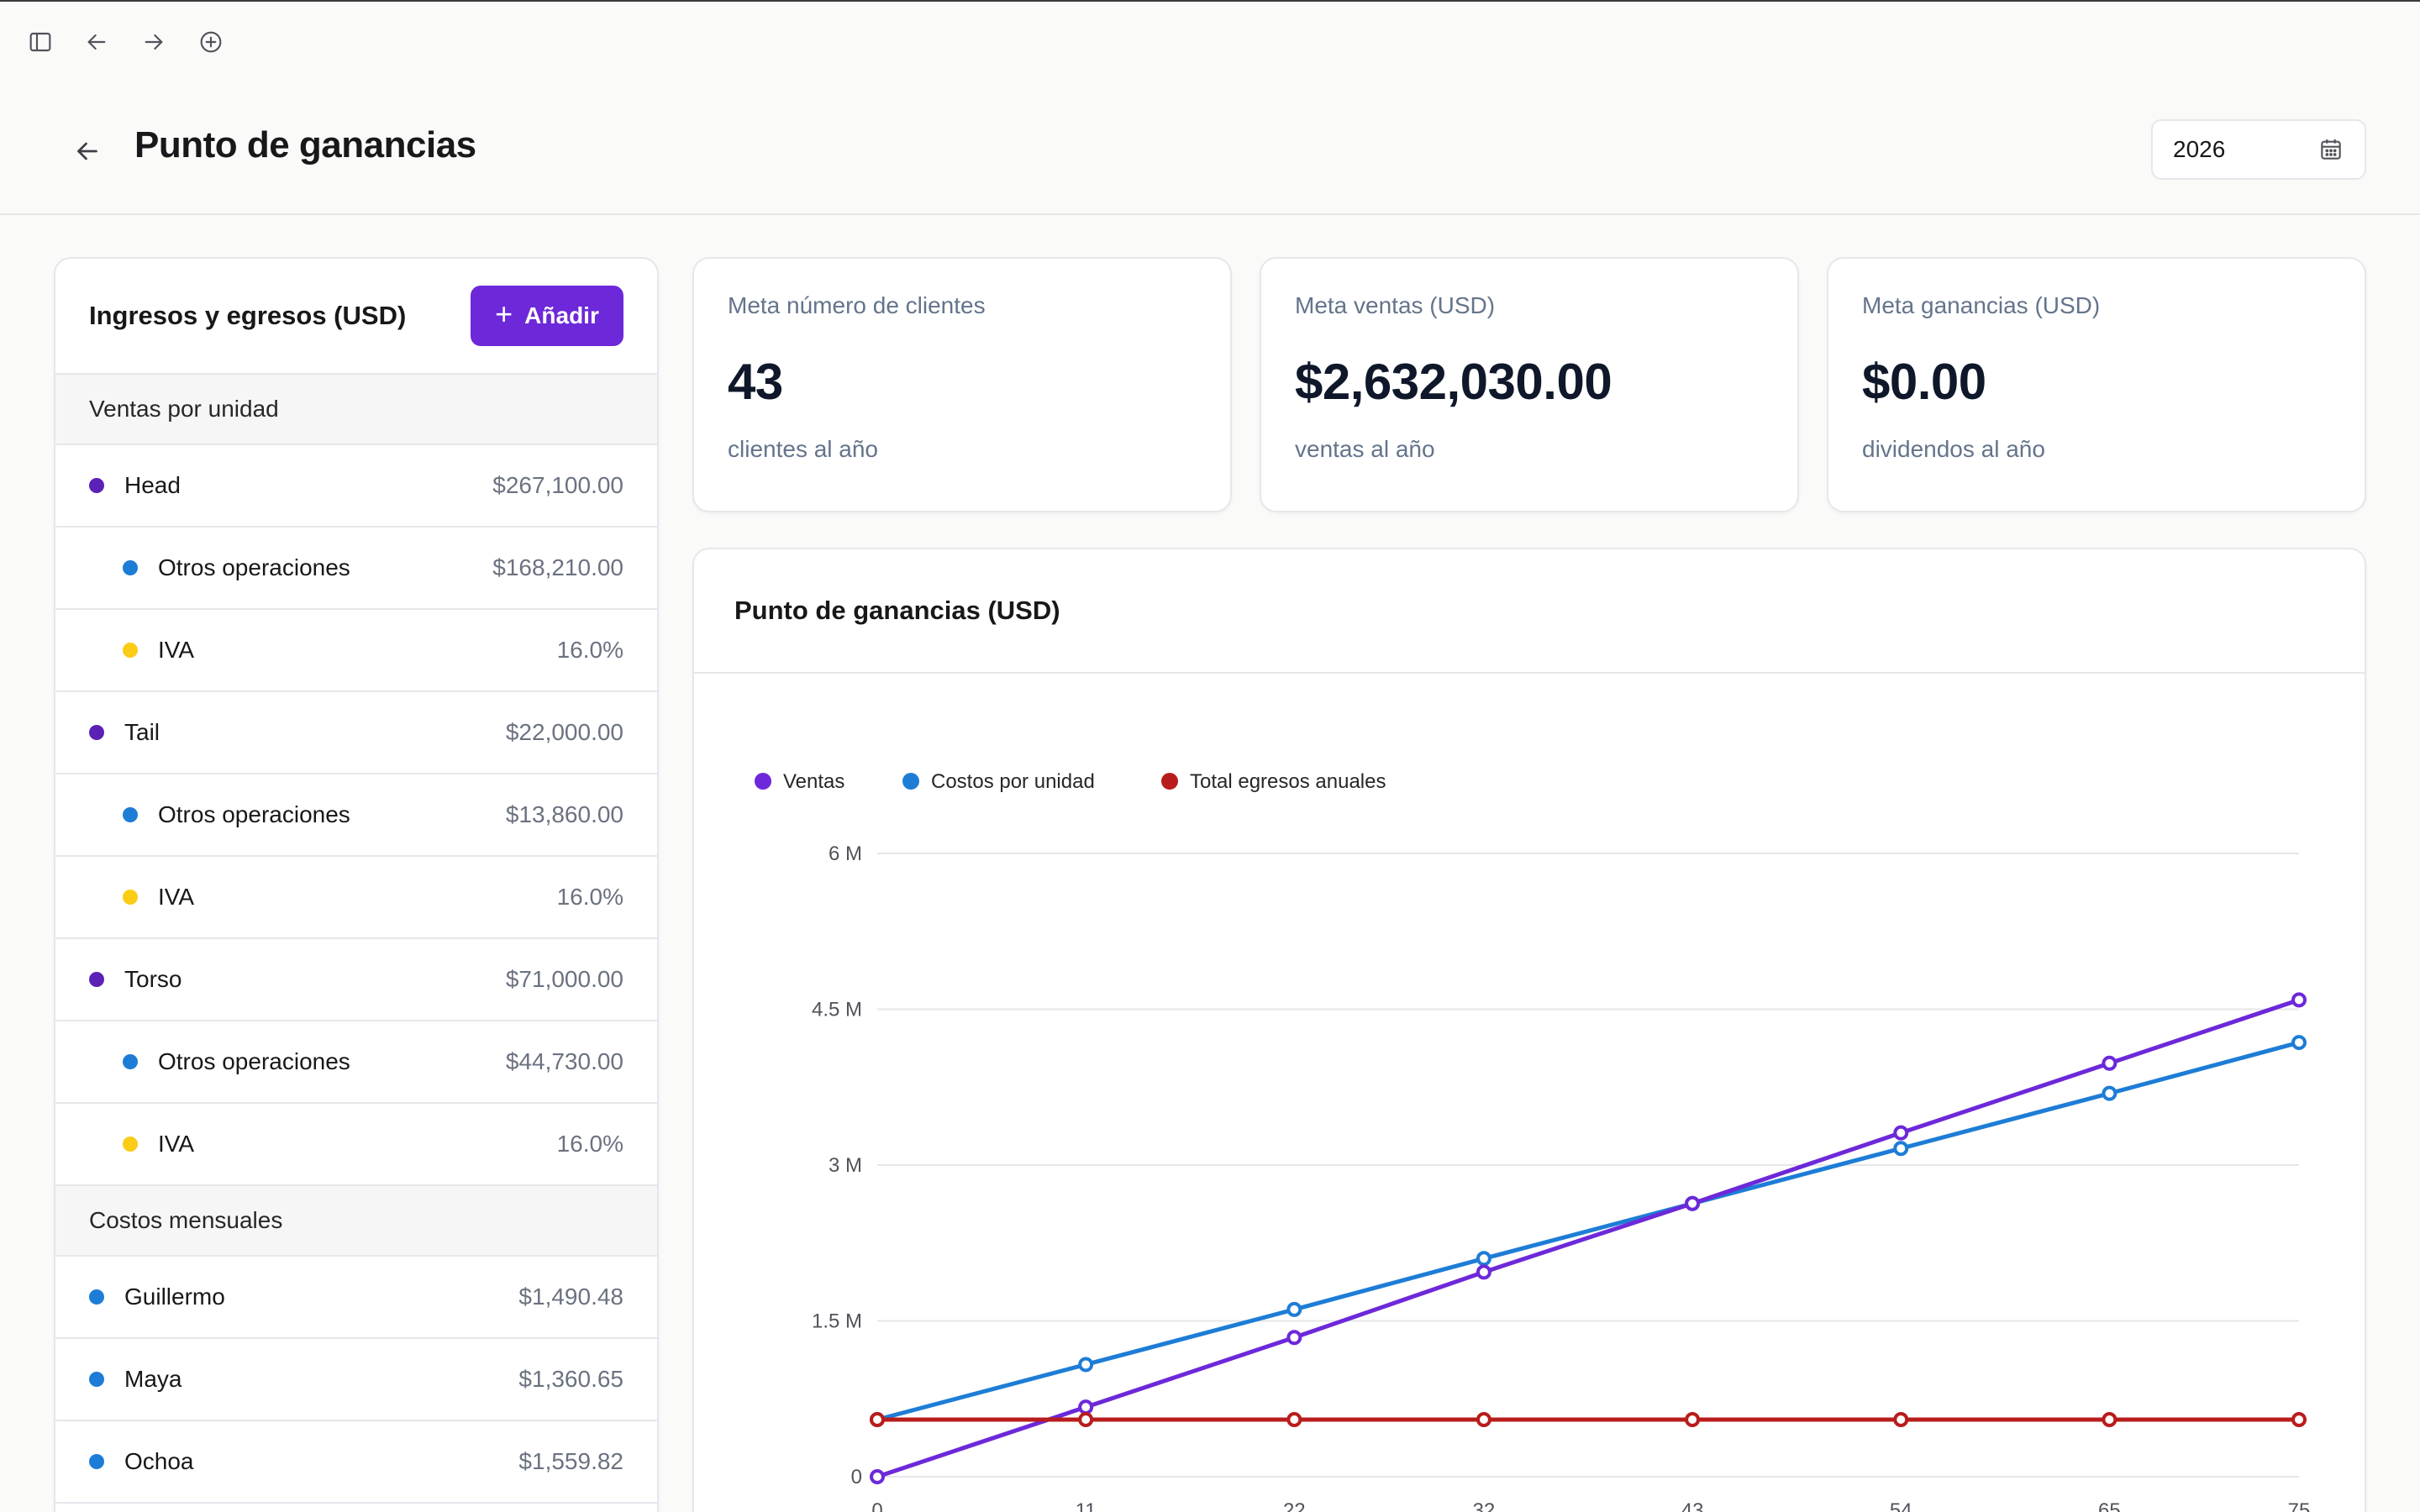 This screenshot has height=1512, width=2420. Describe the element at coordinates (1013, 781) in the screenshot. I see `legend-label: Costos por unidad` at that location.